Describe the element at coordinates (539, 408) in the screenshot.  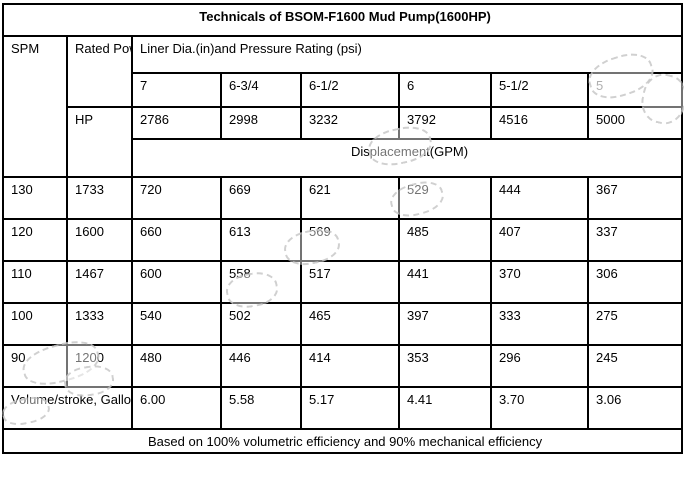
I see `volume-value-cell: 3.70` at that location.